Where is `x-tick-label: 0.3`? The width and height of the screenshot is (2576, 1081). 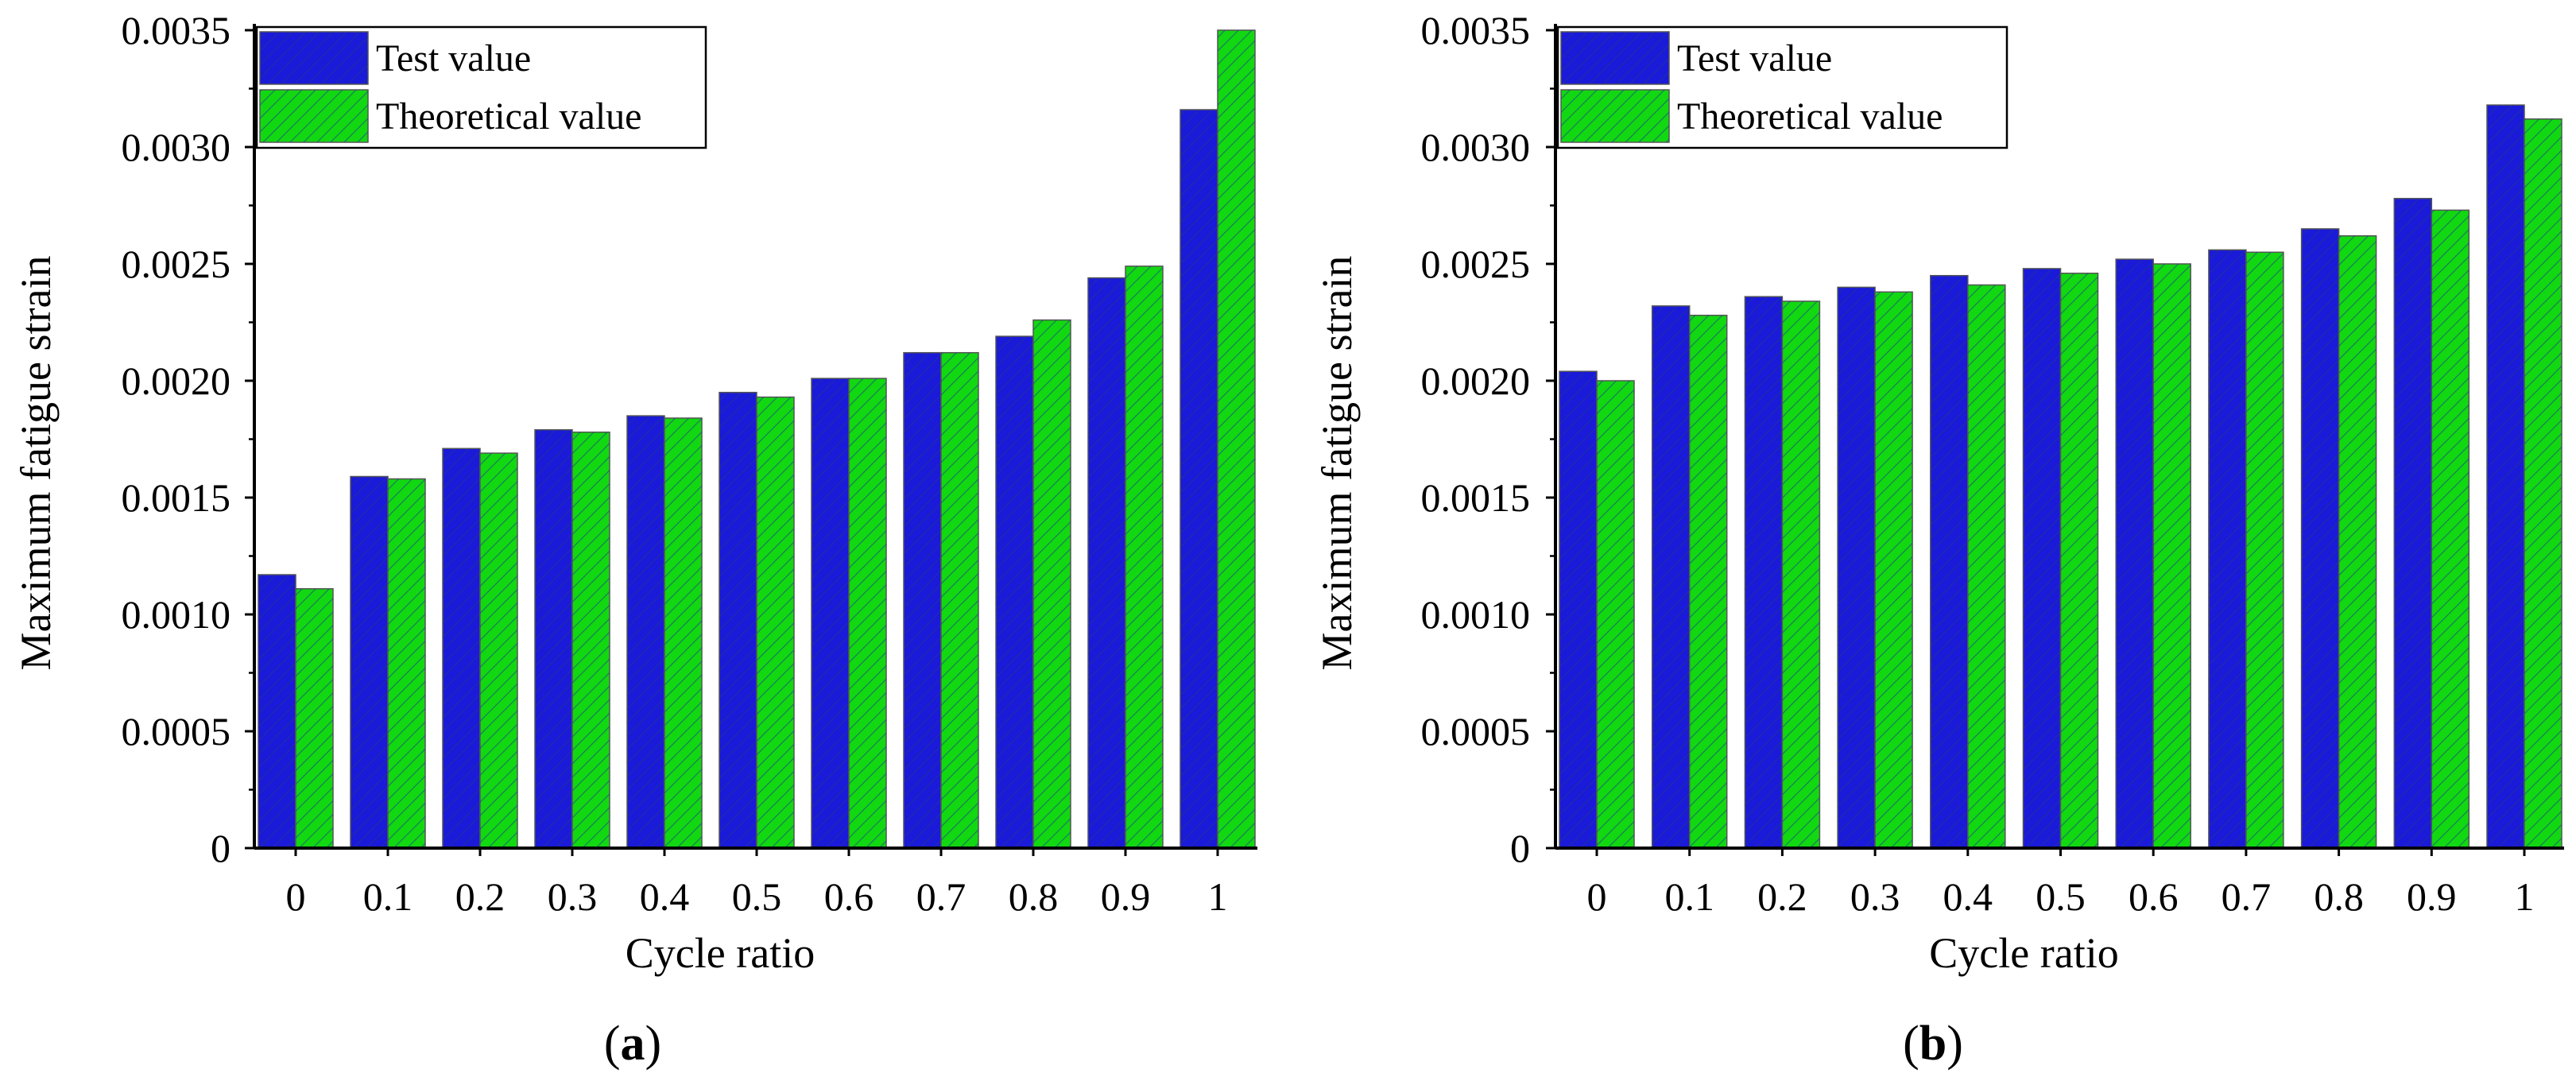
x-tick-label: 0.3 is located at coordinates (1875, 896).